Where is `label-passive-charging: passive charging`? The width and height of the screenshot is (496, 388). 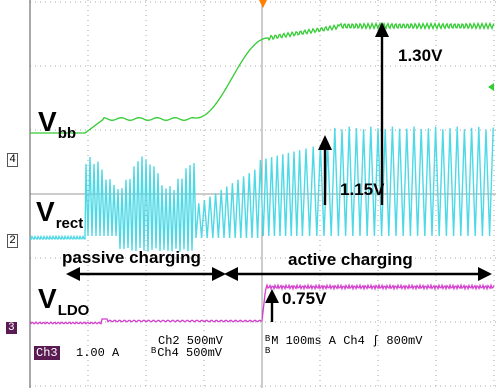
label-passive-charging: passive charging is located at coordinates (131, 258).